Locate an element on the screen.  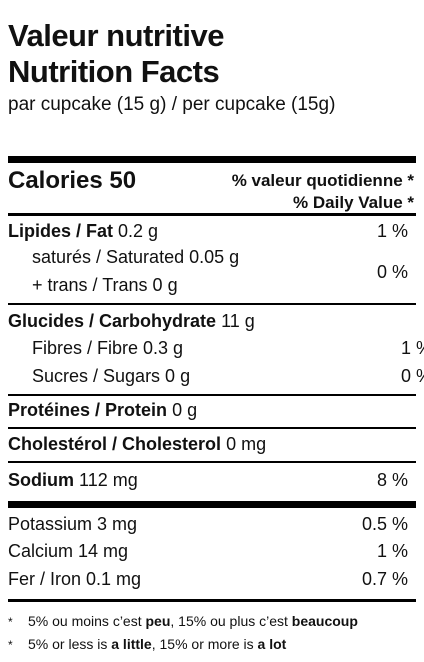
daily-value-header-en: % Daily Value * is located at coordinates (353, 202).